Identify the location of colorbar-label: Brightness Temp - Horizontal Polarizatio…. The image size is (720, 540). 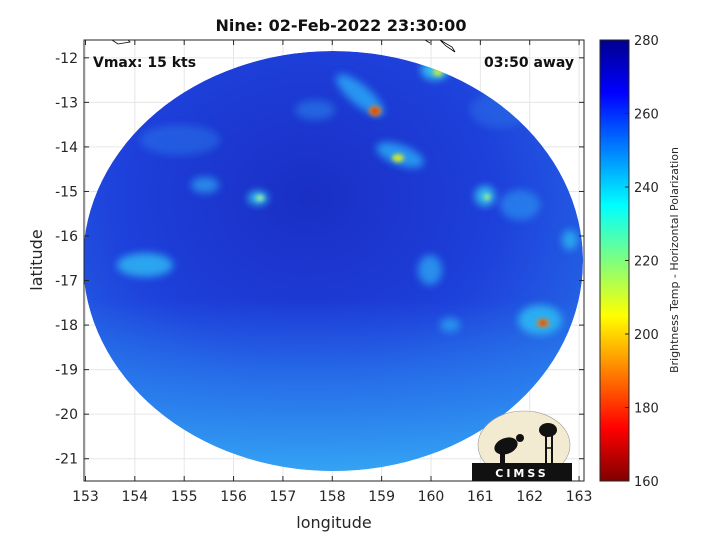
(674, 260).